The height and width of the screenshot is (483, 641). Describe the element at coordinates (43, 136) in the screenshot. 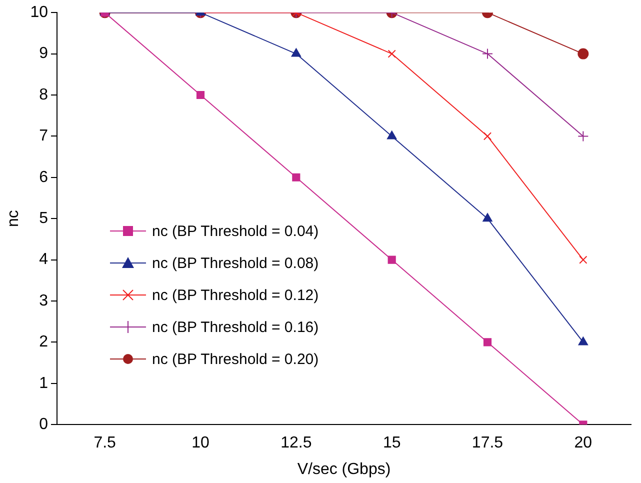

I see `y-tick-label: 7` at that location.